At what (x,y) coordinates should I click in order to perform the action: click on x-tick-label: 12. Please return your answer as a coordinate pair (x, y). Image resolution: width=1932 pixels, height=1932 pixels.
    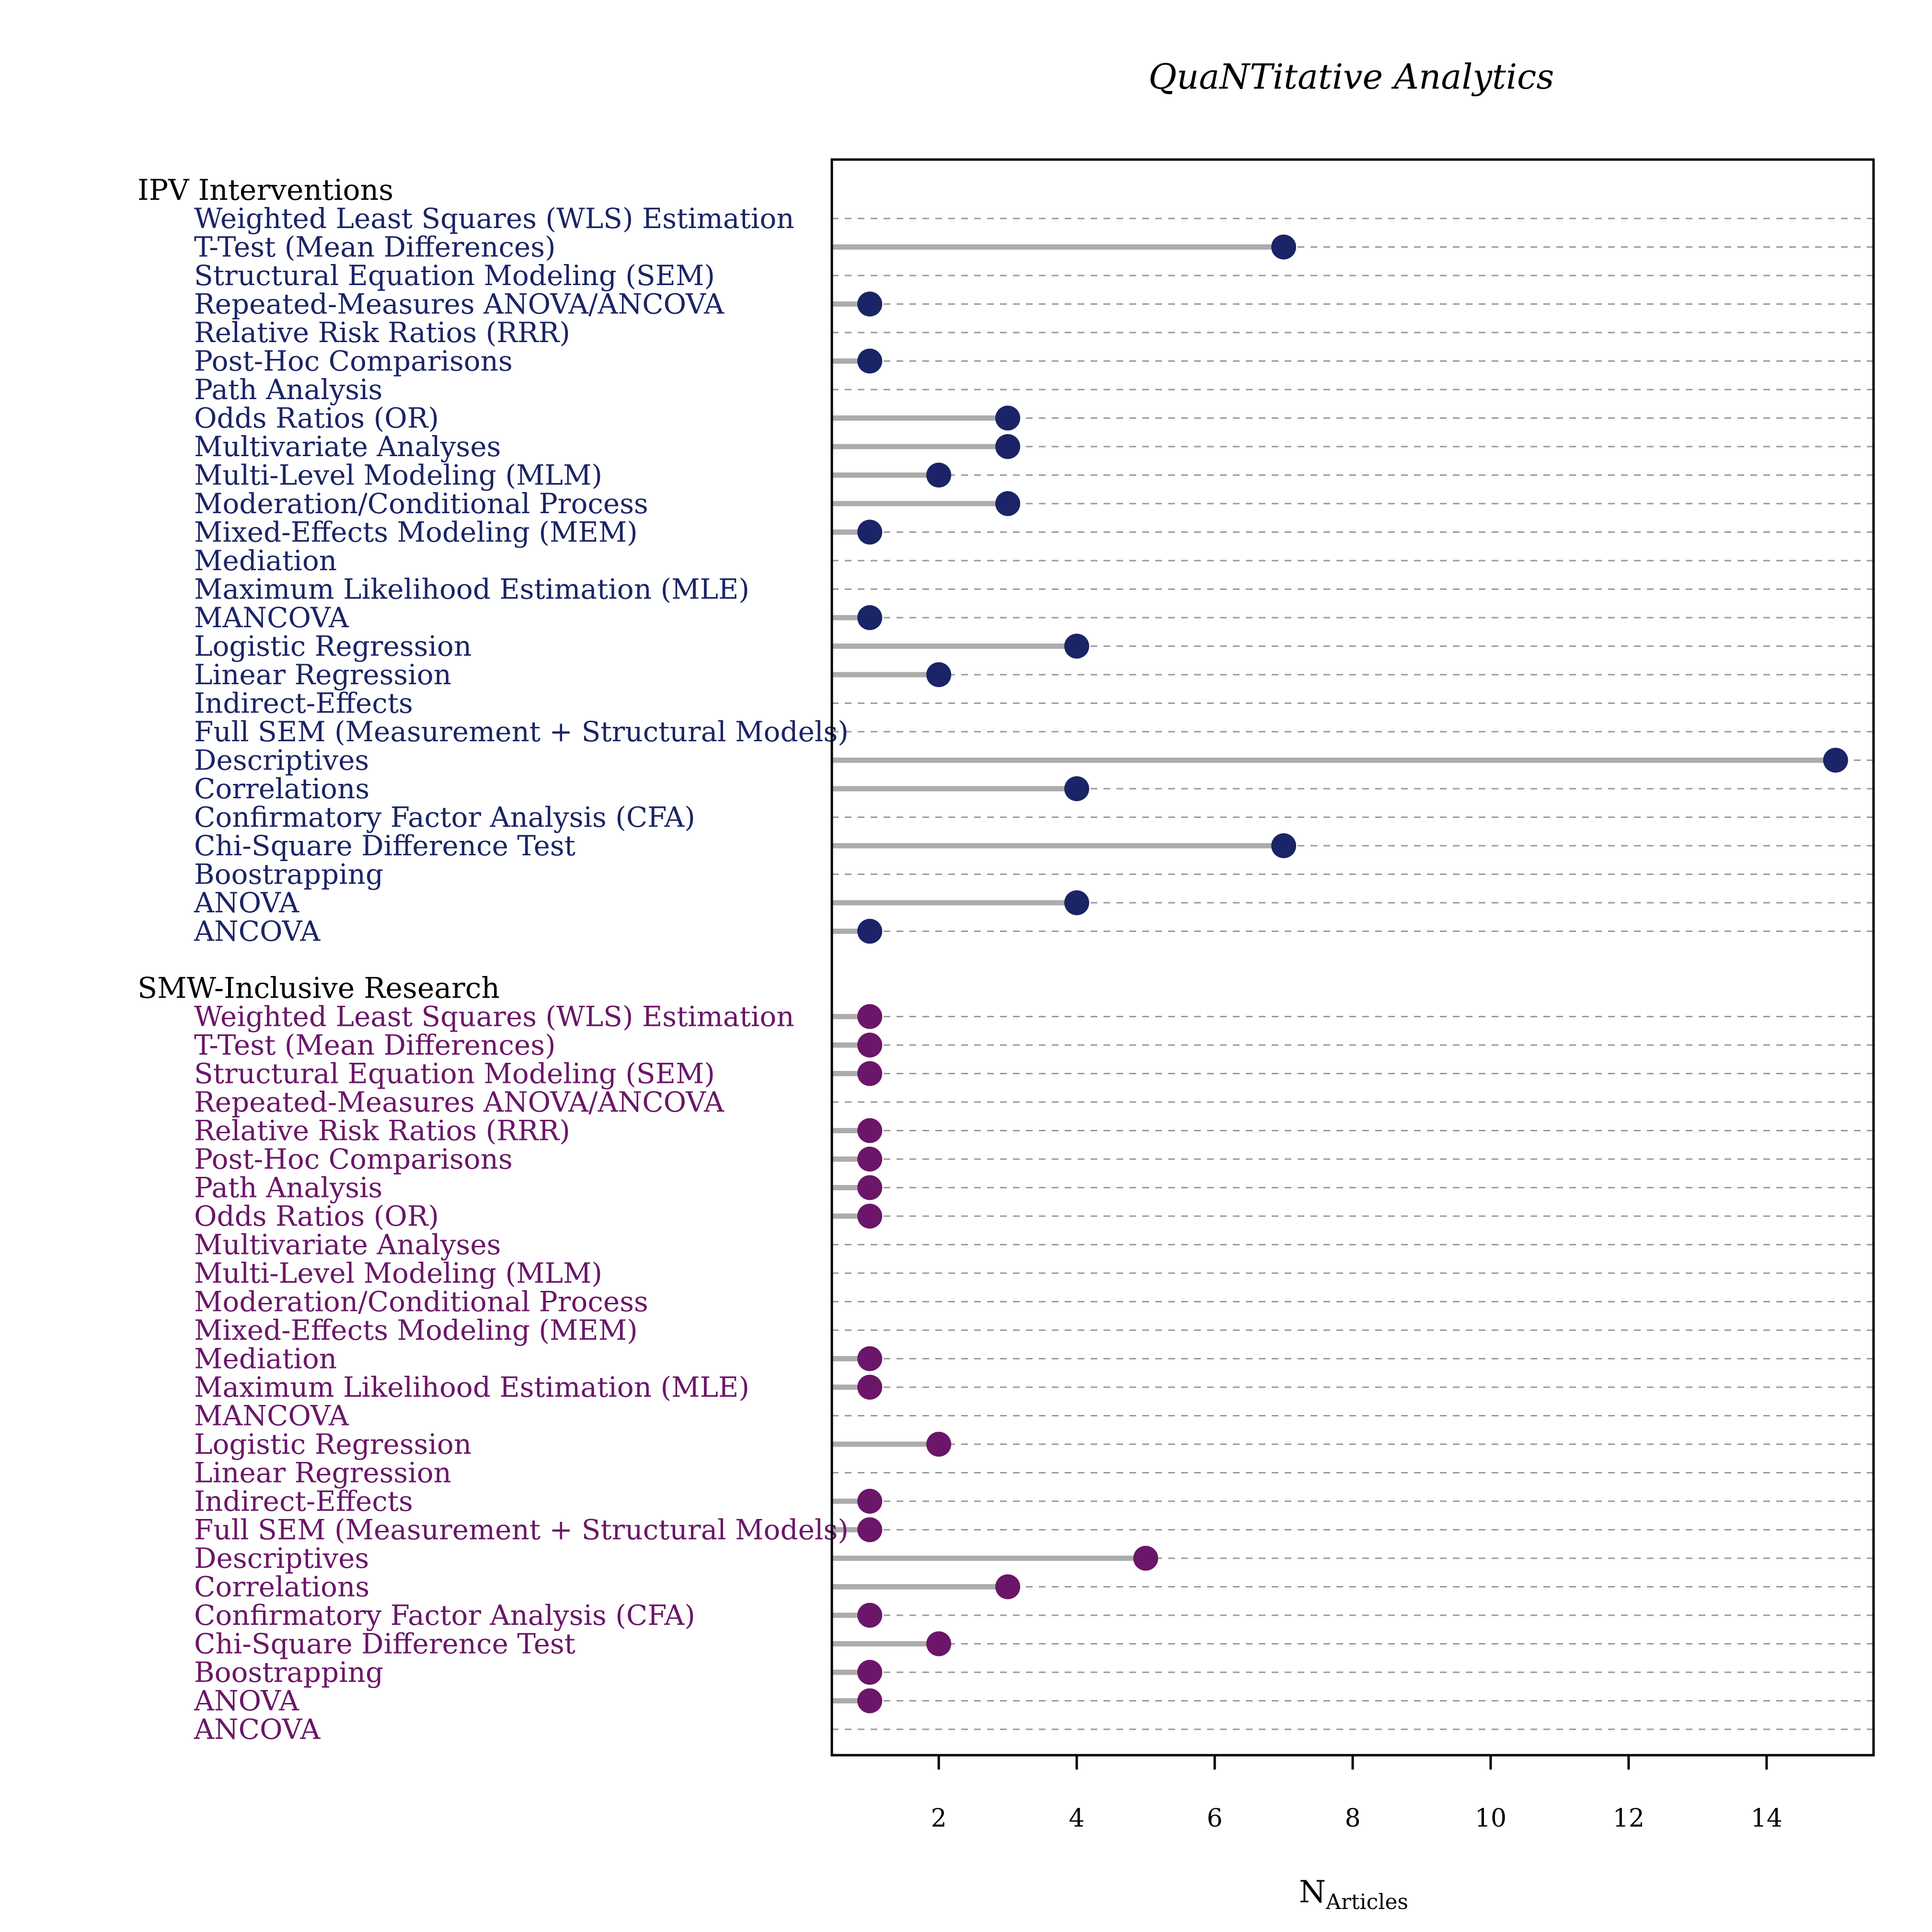
    Looking at the image, I should click on (1628, 1818).